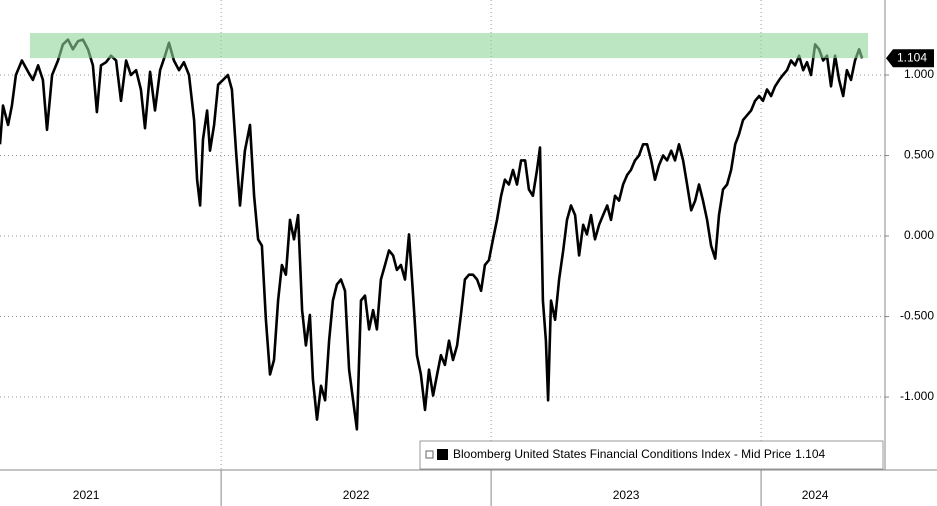 The width and height of the screenshot is (937, 506). I want to click on y-tick-label: 0.000, so click(919, 235).